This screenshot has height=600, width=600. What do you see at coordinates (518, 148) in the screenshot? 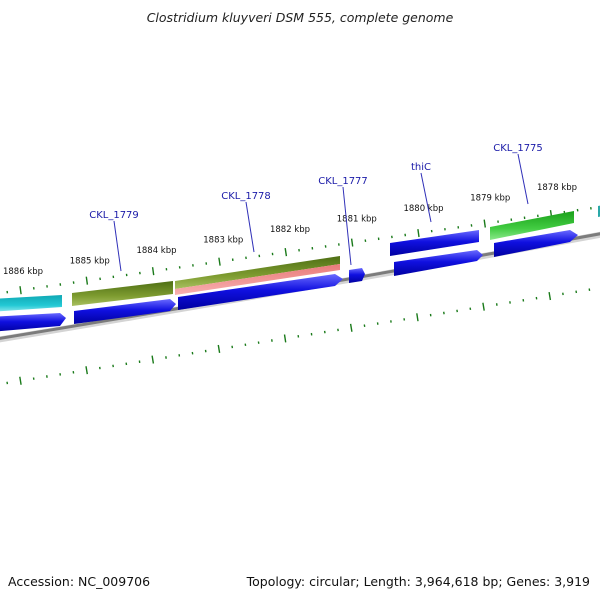
I see `gene-label-ckl-1775: CKL_1775` at bounding box center [518, 148].